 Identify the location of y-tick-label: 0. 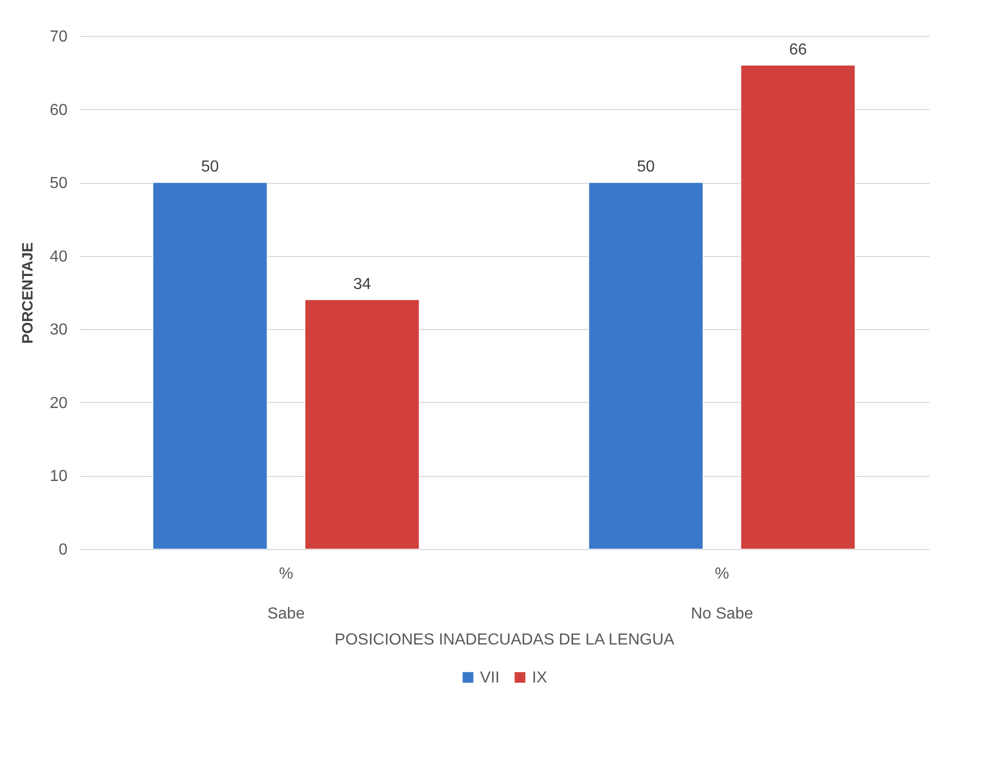
(63, 550).